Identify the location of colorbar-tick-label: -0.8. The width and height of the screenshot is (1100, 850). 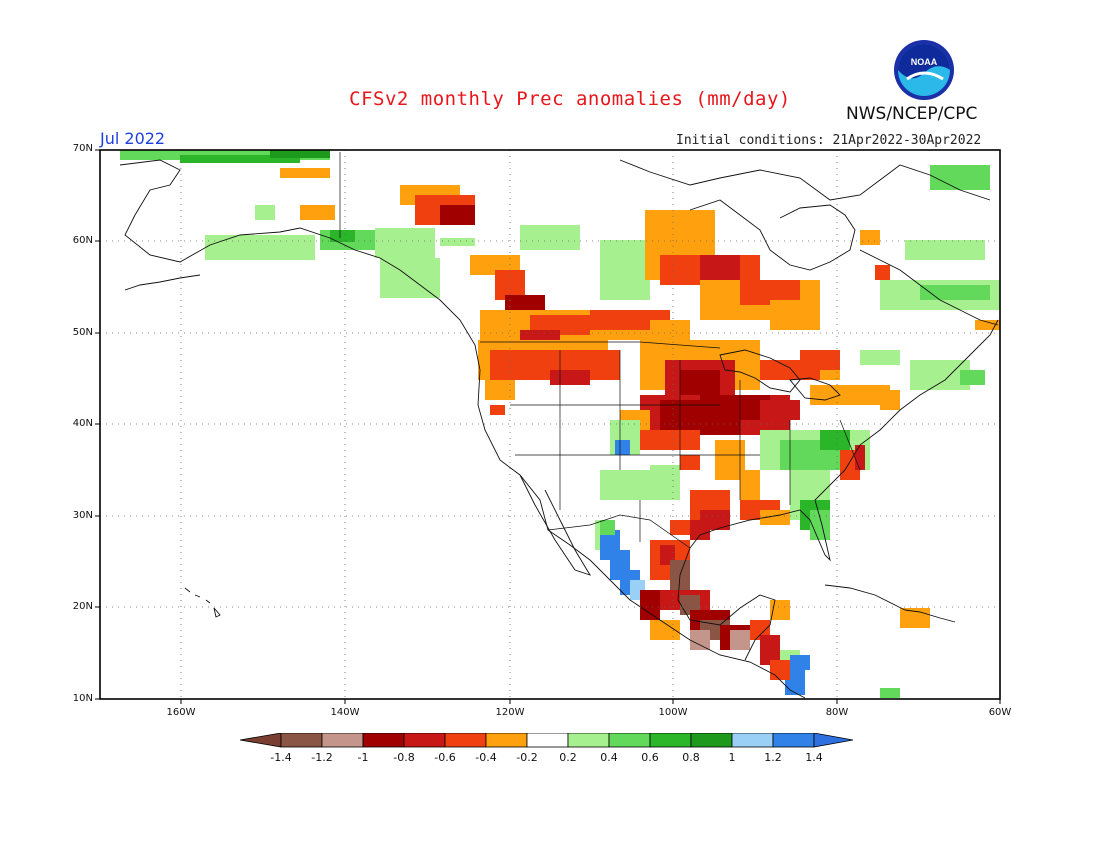
(404, 757).